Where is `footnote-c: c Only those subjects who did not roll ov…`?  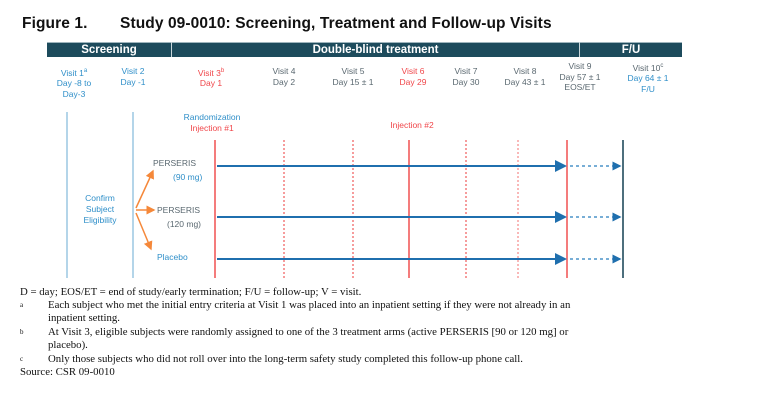 footnote-c: c Only those subjects who did not roll ov… is located at coordinates (271, 359).